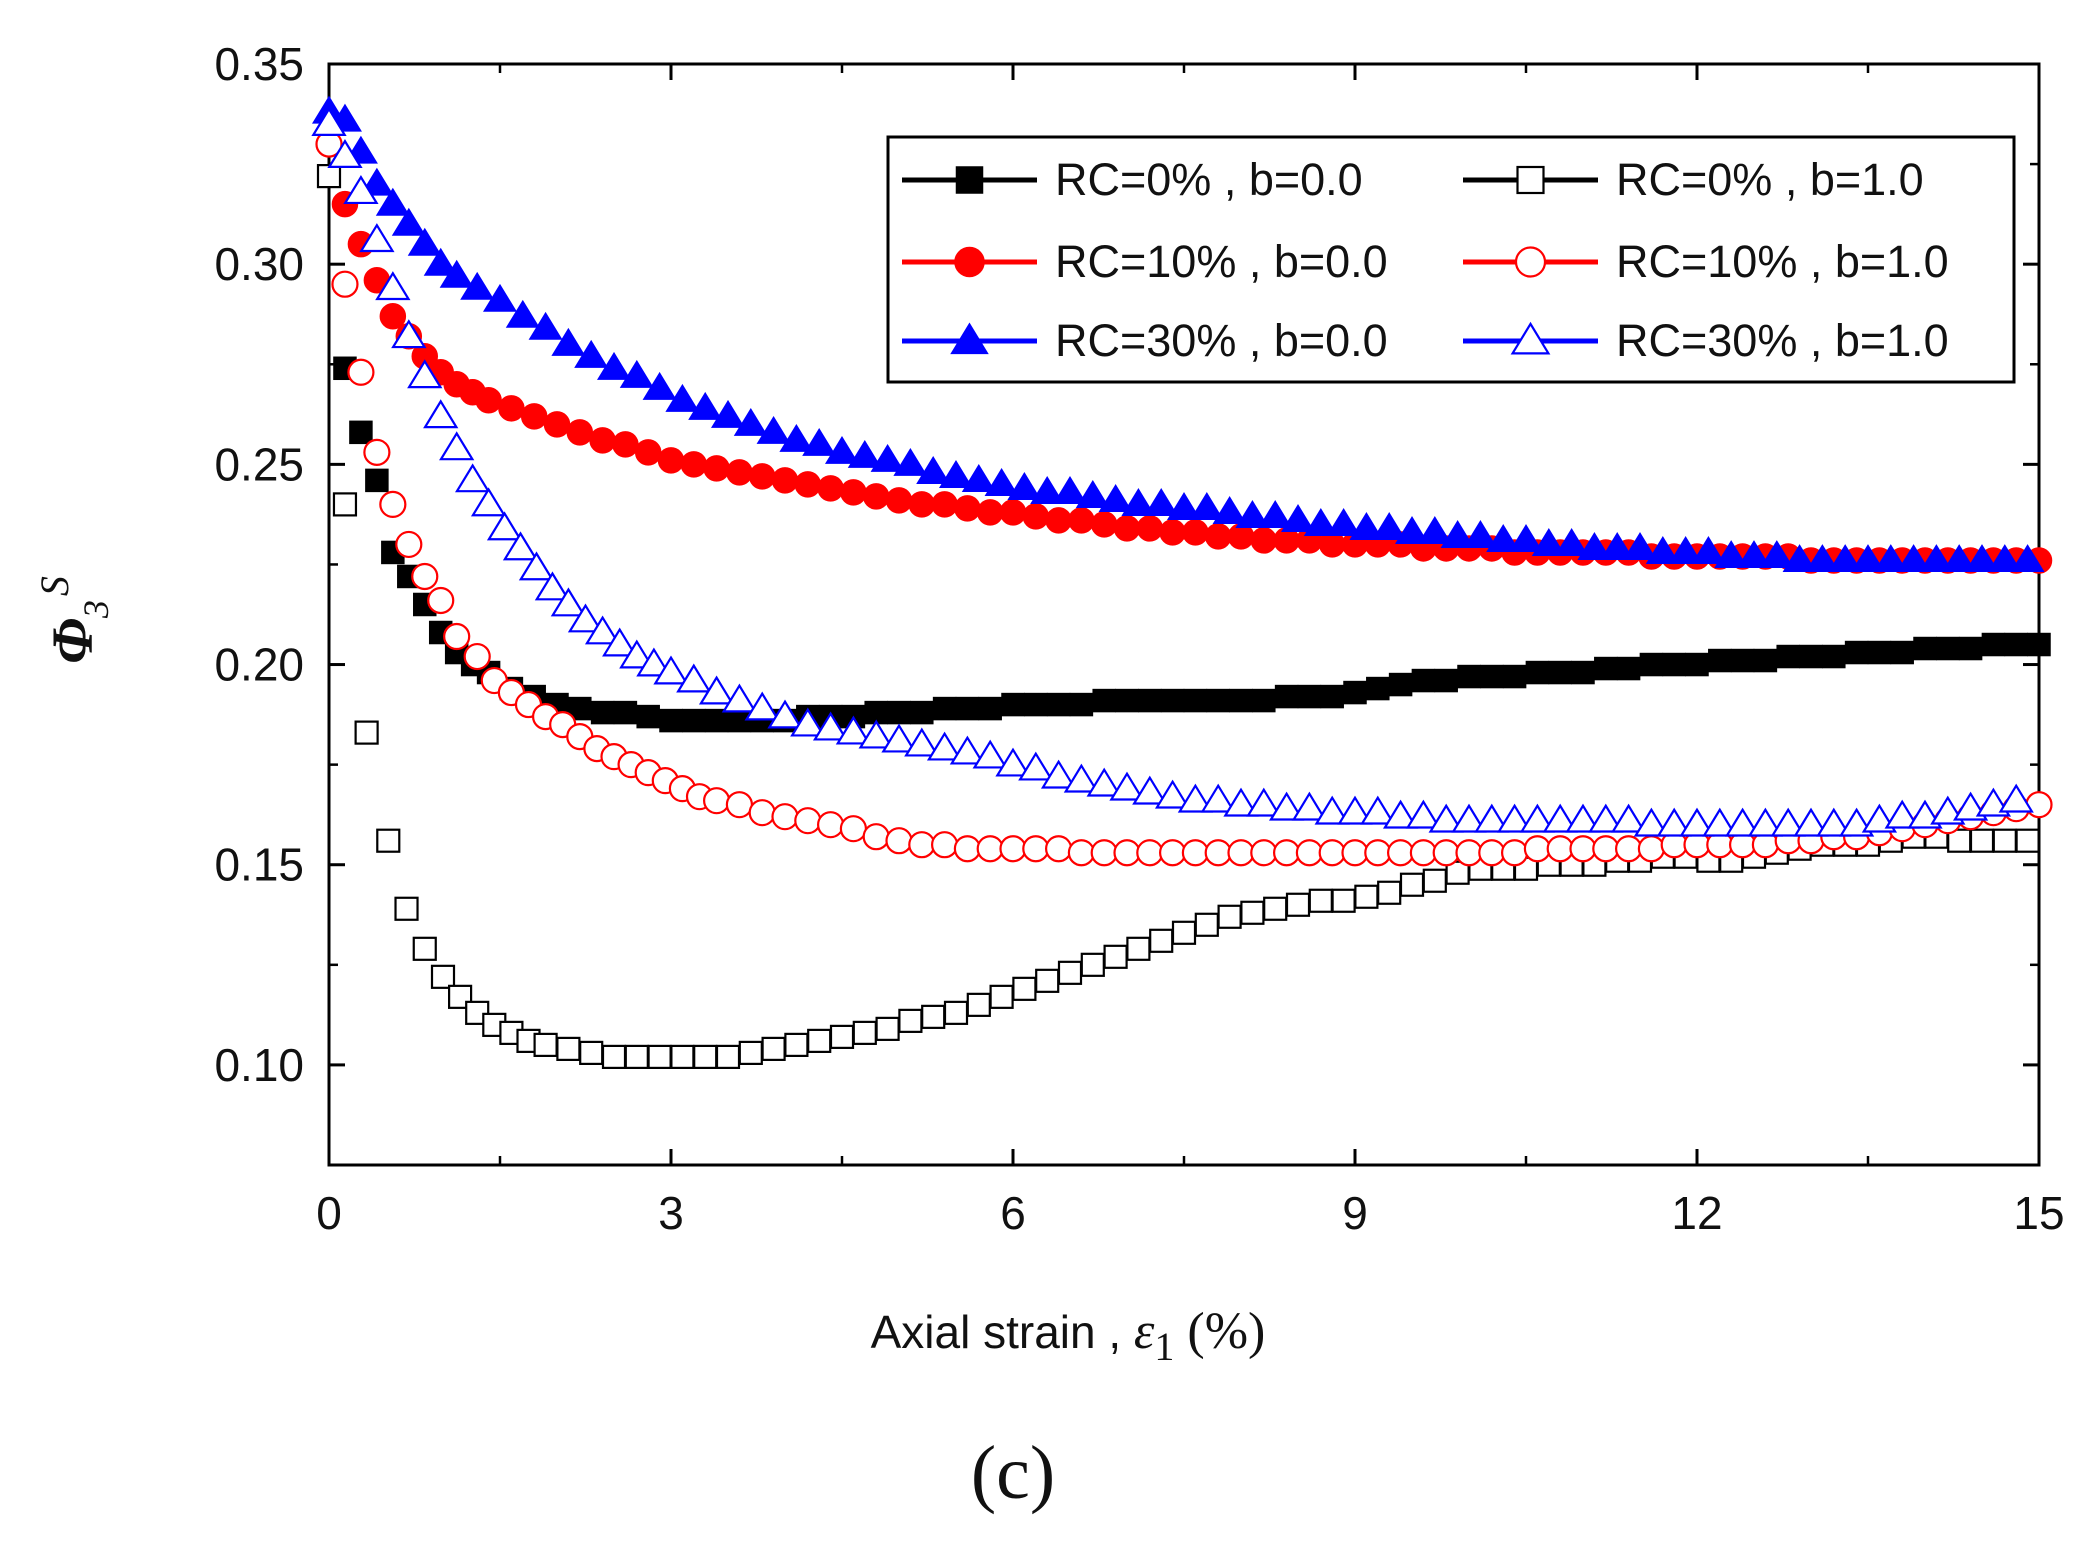 The image size is (2095, 1541). I want to click on legend-label: RC=0% , b=0.0, so click(1209, 179).